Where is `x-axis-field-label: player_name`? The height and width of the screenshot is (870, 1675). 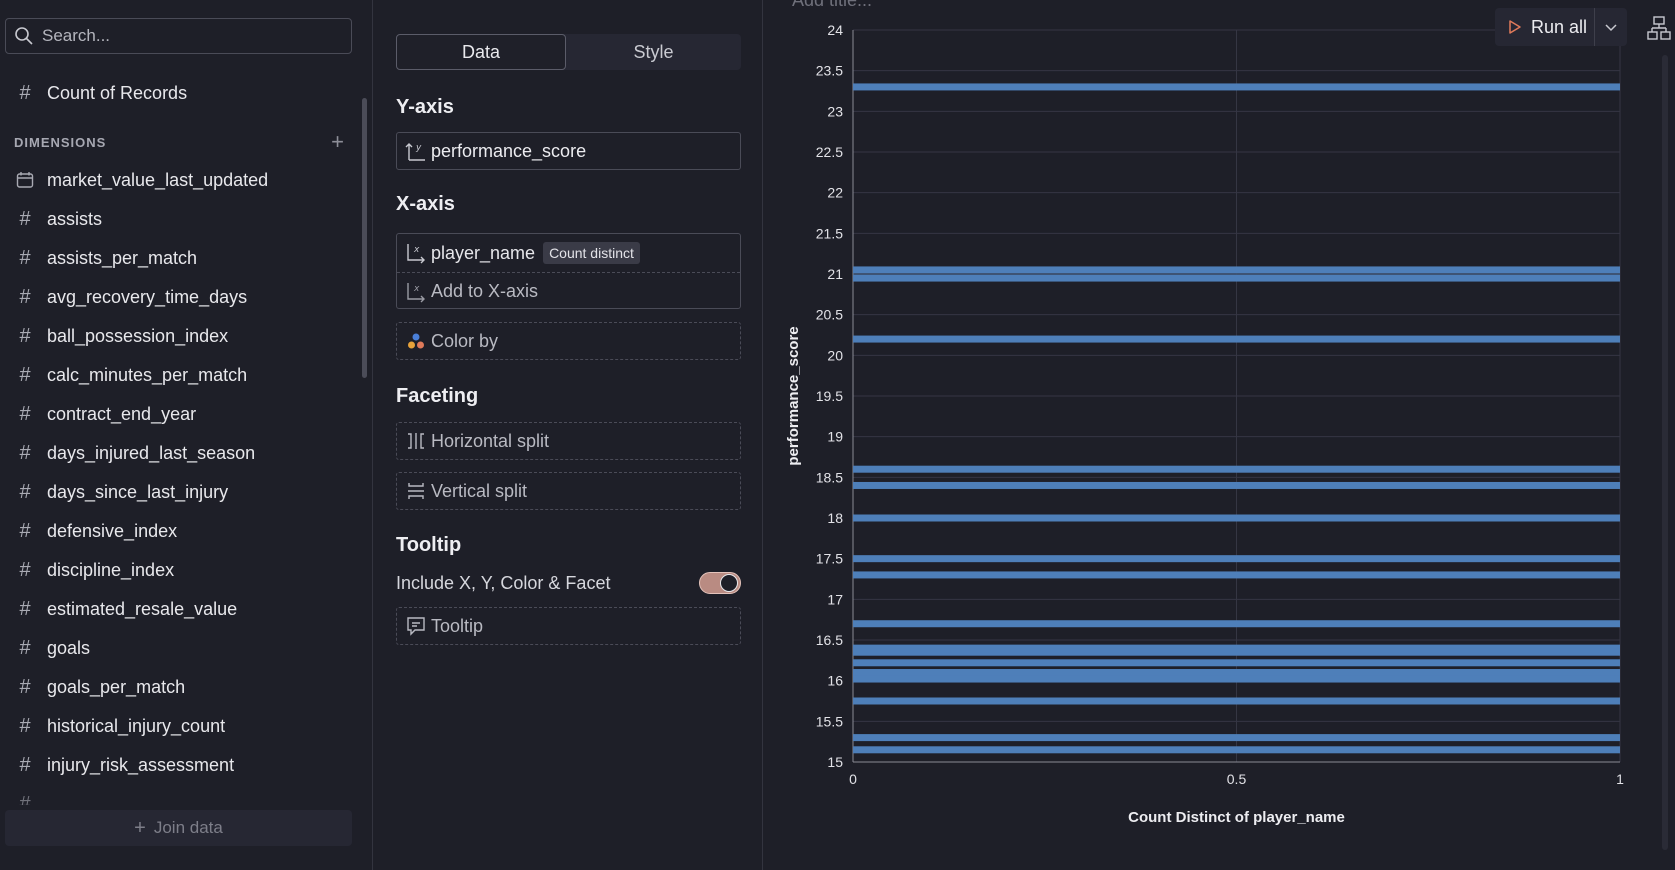
x-axis-field-label: player_name is located at coordinates (483, 252).